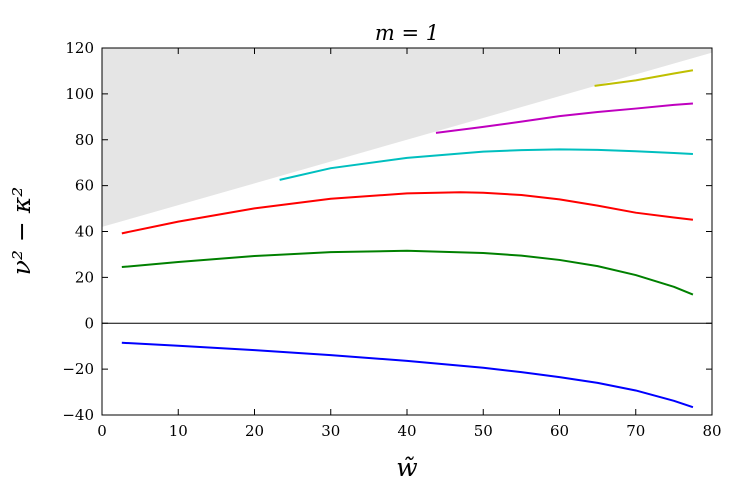  I want to click on x-tick-label: 70, so click(635, 431).